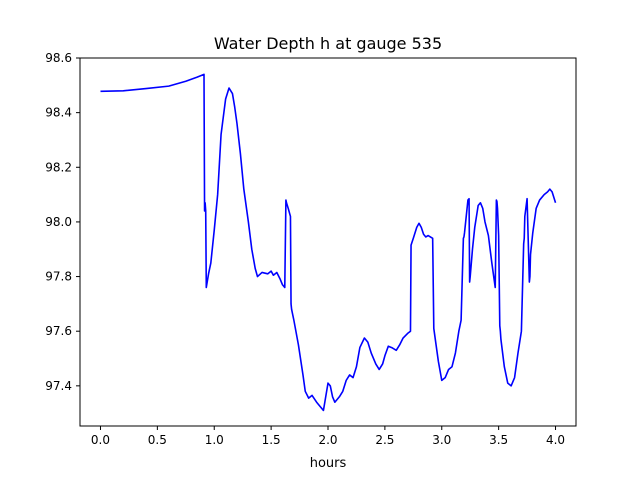  I want to click on y-tick-label: 98.2, so click(58, 167).